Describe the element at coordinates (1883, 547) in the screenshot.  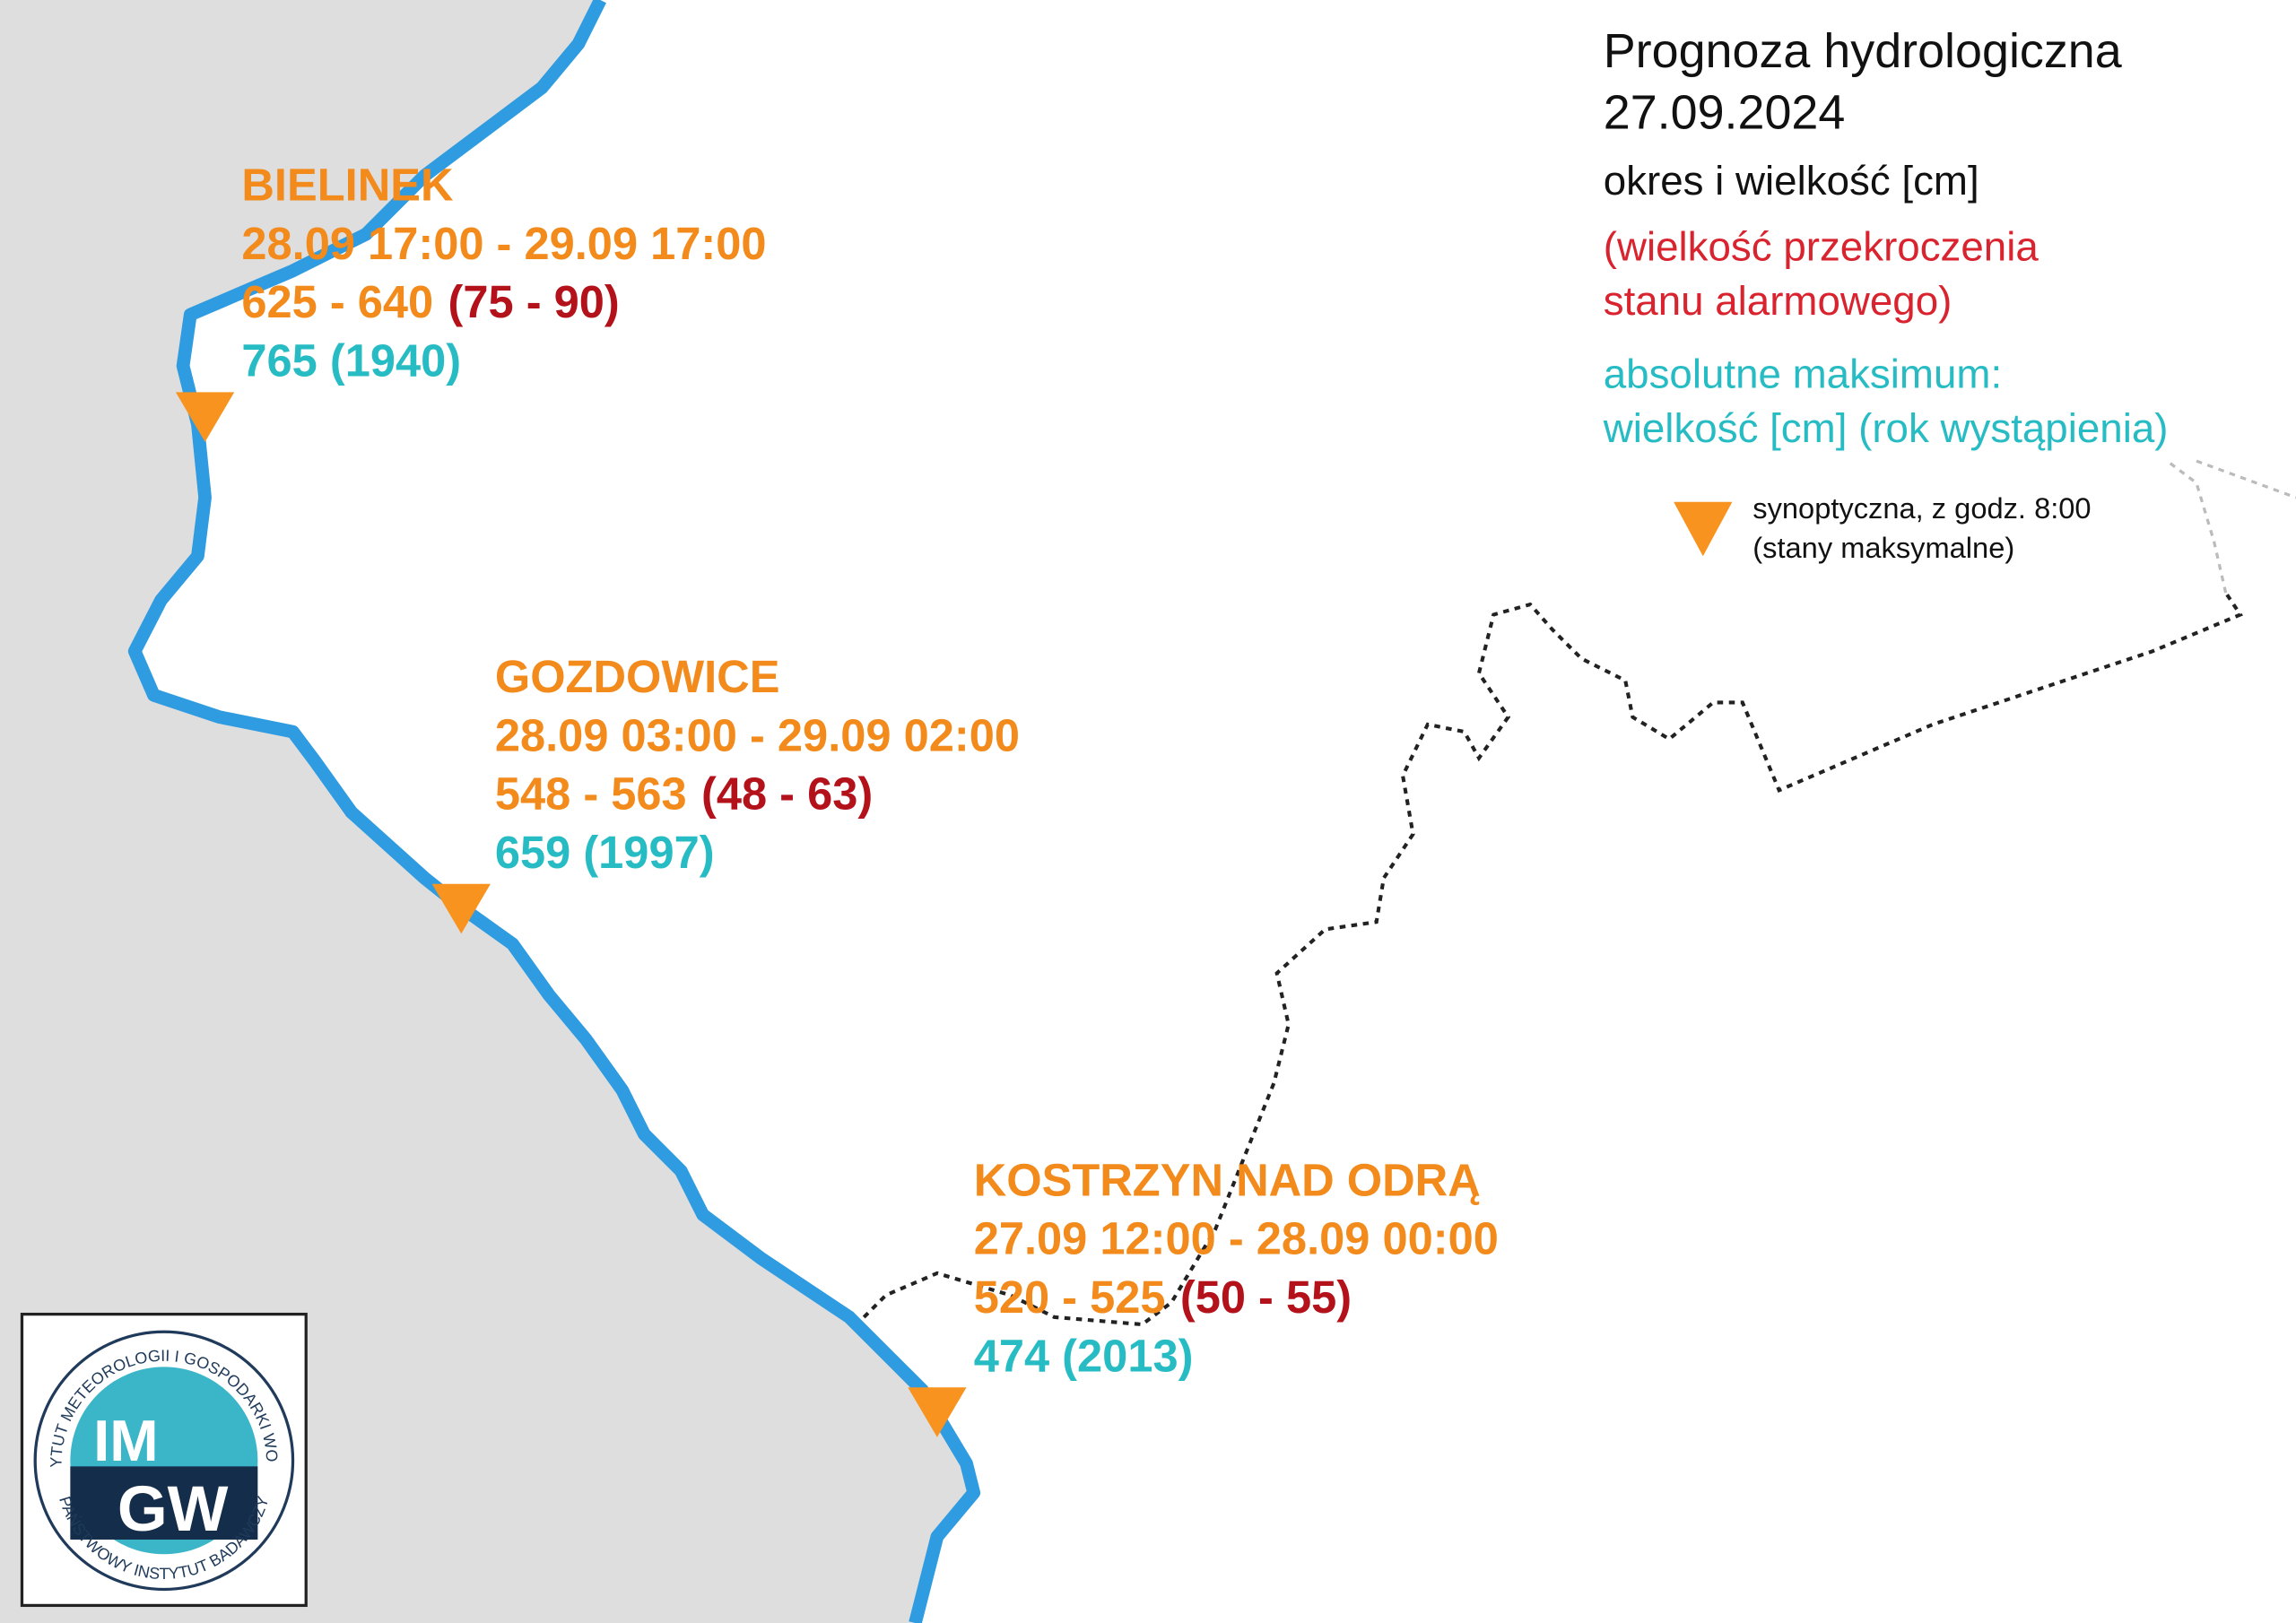
I see `legend-symbol-label: (stany maksymalne)` at that location.